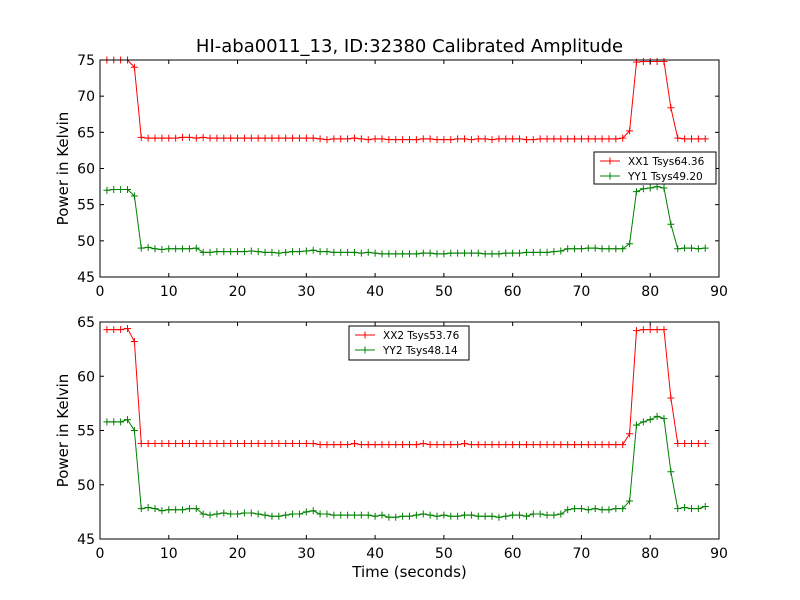 Image resolution: width=800 pixels, height=600 pixels. What do you see at coordinates (306, 292) in the screenshot?
I see `x-tick-label: 30` at bounding box center [306, 292].